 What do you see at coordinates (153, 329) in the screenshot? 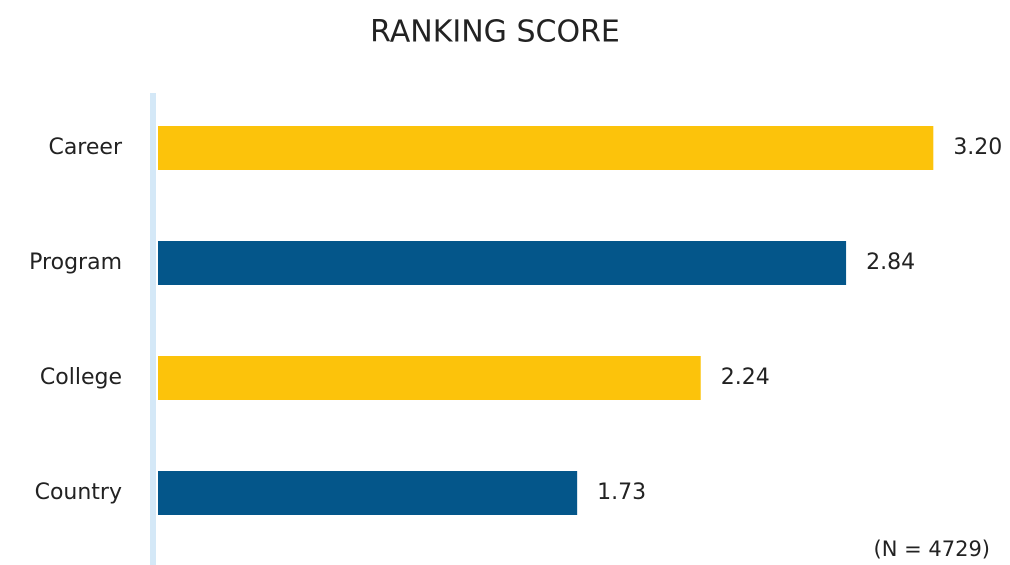
I see `axis-line` at bounding box center [153, 329].